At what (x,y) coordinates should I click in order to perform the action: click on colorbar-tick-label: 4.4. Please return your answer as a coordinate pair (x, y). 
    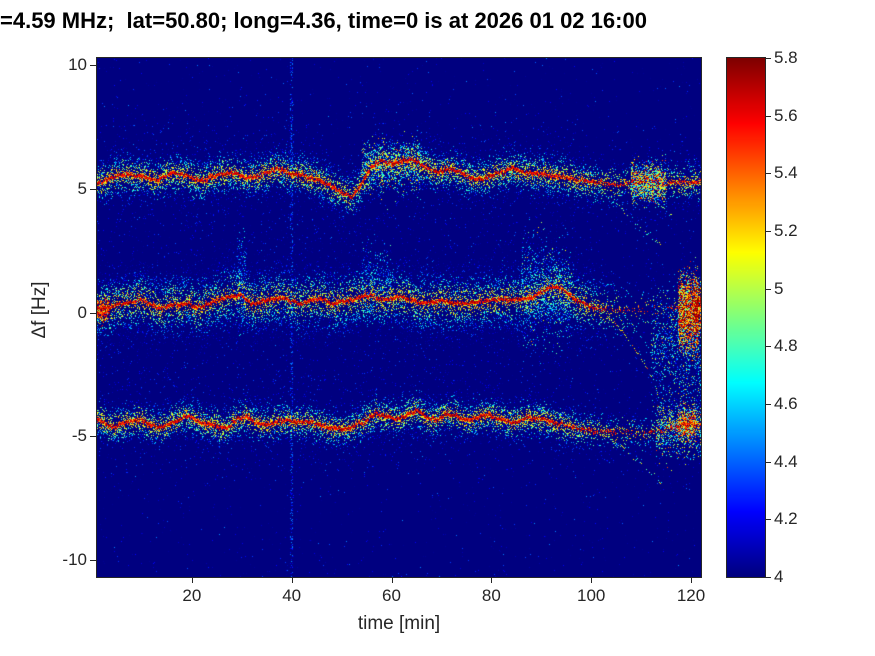
    Looking at the image, I should click on (786, 461).